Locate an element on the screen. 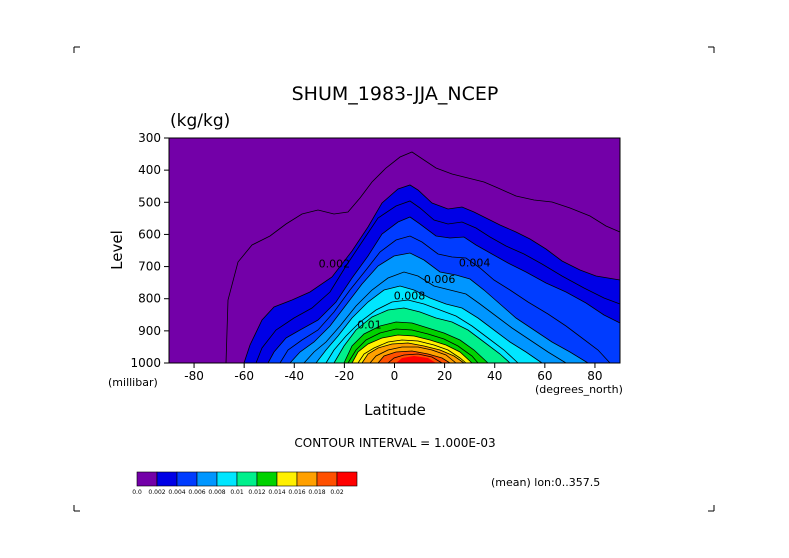 The height and width of the screenshot is (558, 789). footer-mean-lon: (mean) lon:0..357.5 is located at coordinates (545, 482).